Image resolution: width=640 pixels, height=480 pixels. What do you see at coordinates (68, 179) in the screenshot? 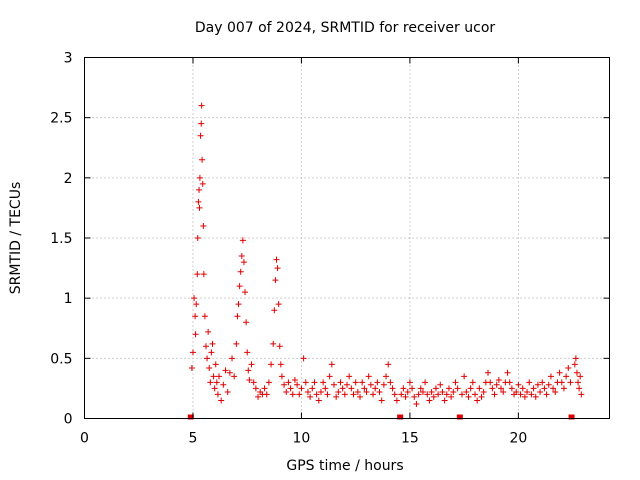
I see `y-tick-label: 2` at bounding box center [68, 179].